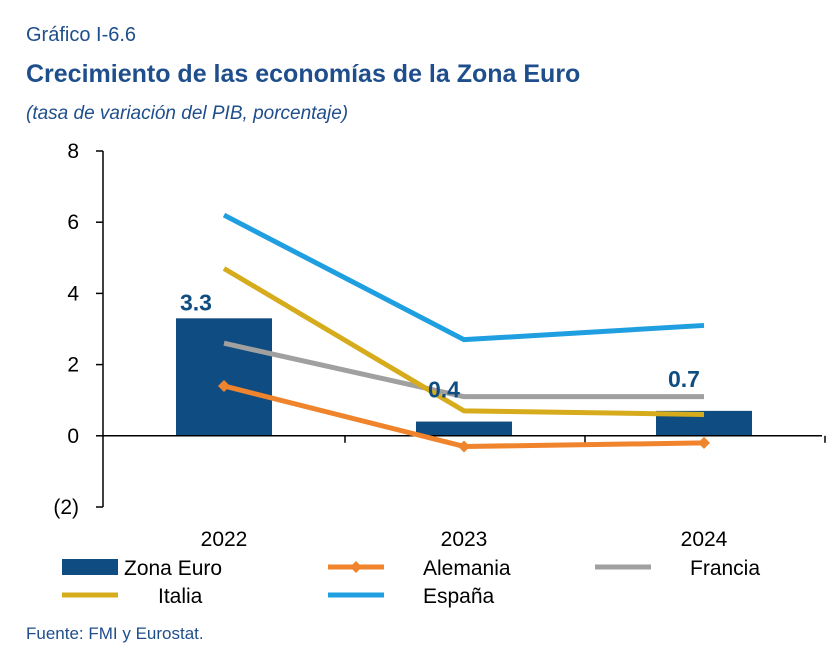  I want to click on line-italia, so click(463, 341).